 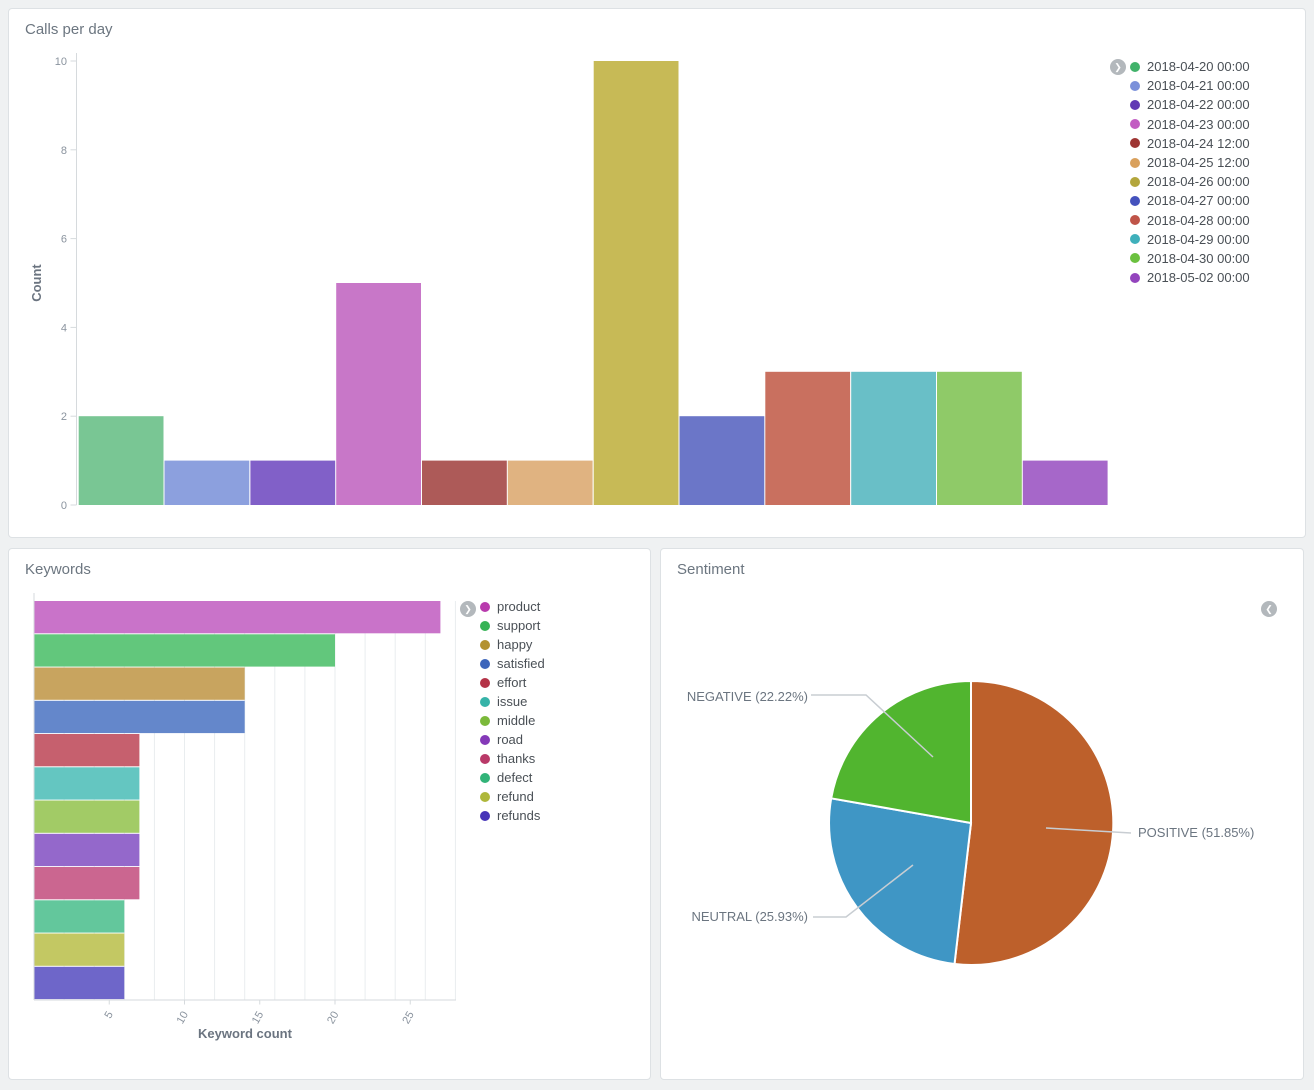 I want to click on y-axis-tick-label: 0, so click(x=64, y=506).